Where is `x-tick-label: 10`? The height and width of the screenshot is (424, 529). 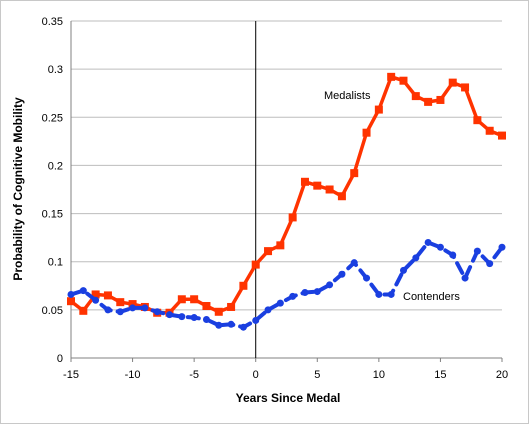
x-tick-label: 10 is located at coordinates (379, 375).